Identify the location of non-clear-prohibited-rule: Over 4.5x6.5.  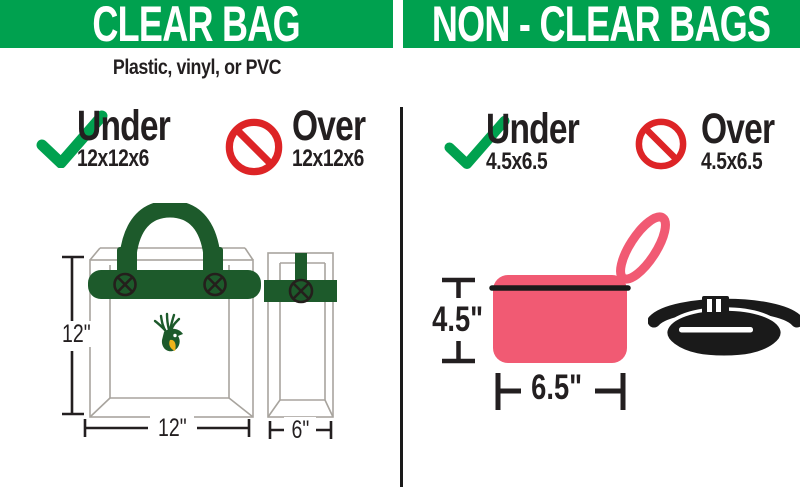
(748, 140).